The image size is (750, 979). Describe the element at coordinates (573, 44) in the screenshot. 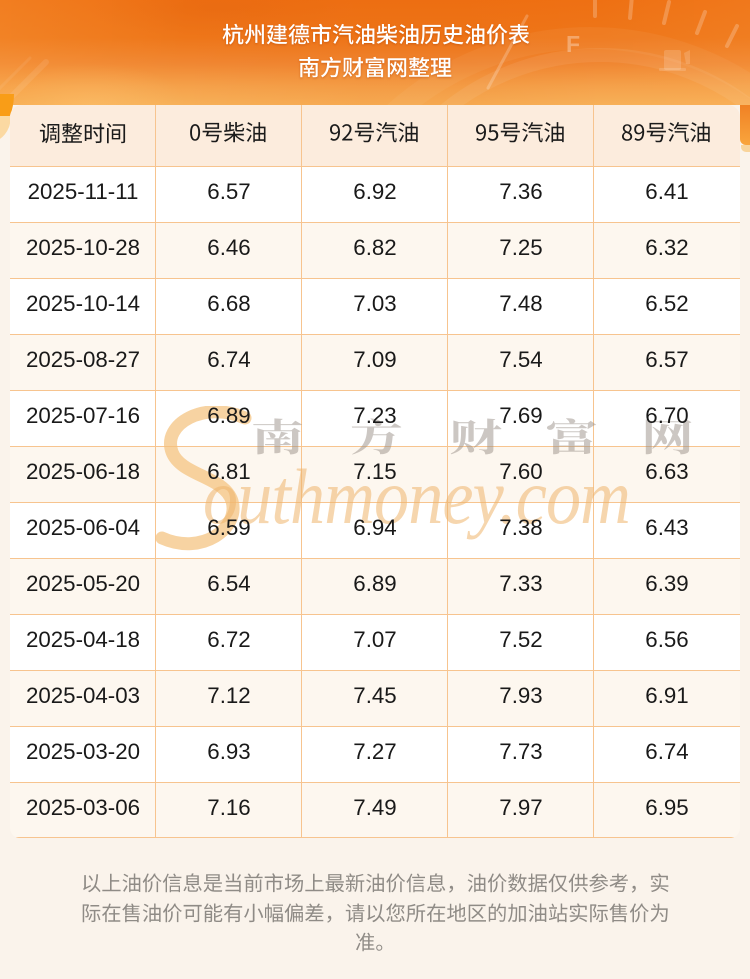

I see `svg-text: F` at that location.